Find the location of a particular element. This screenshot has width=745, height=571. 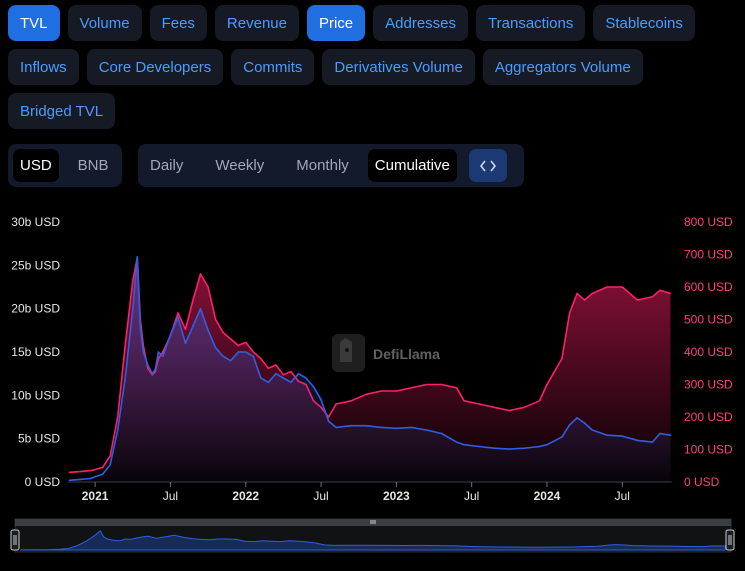

y-right-tick-label: 400 USD is located at coordinates (708, 352).